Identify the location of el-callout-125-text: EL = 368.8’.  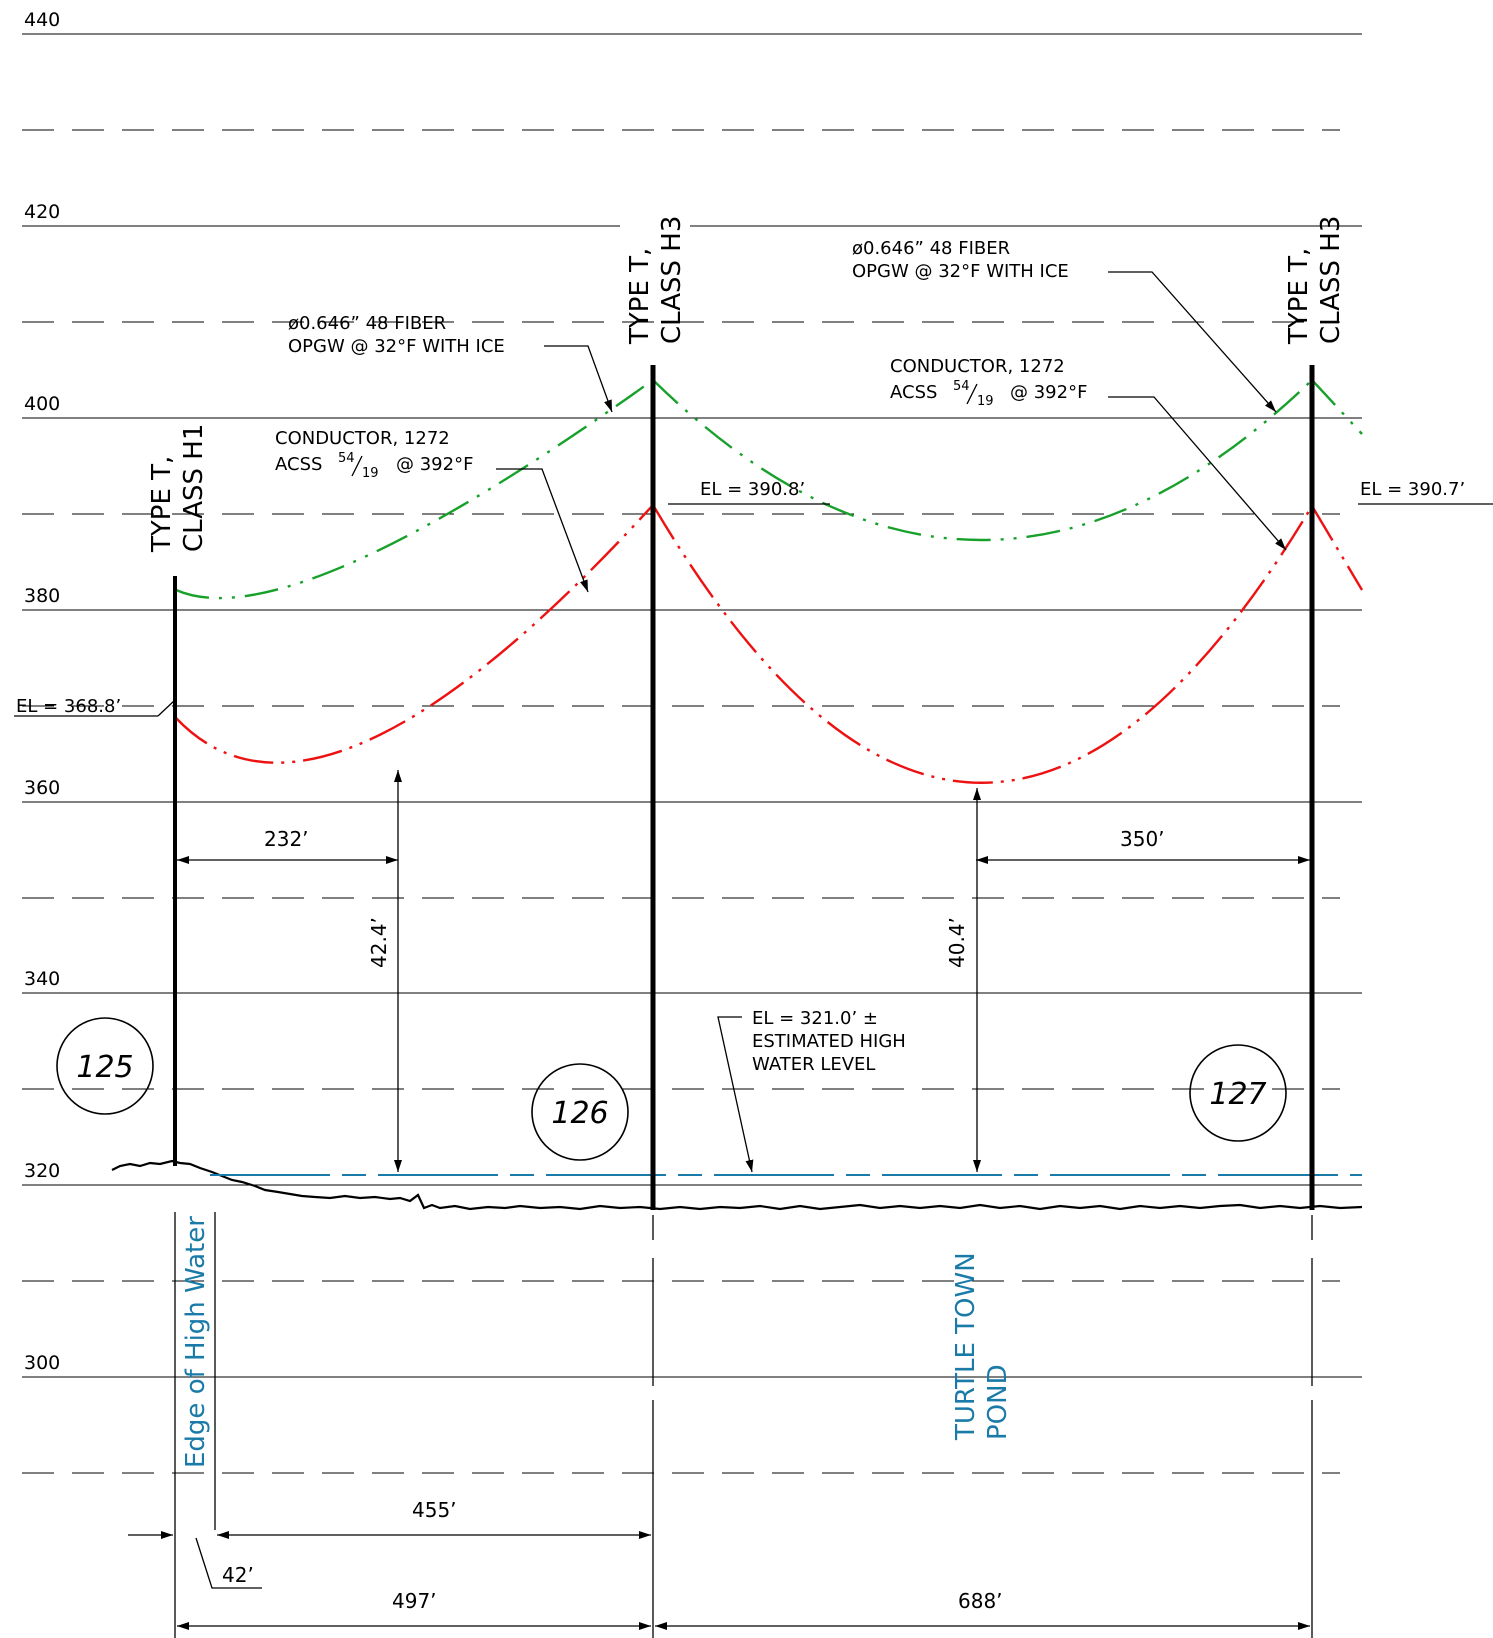
(68, 706).